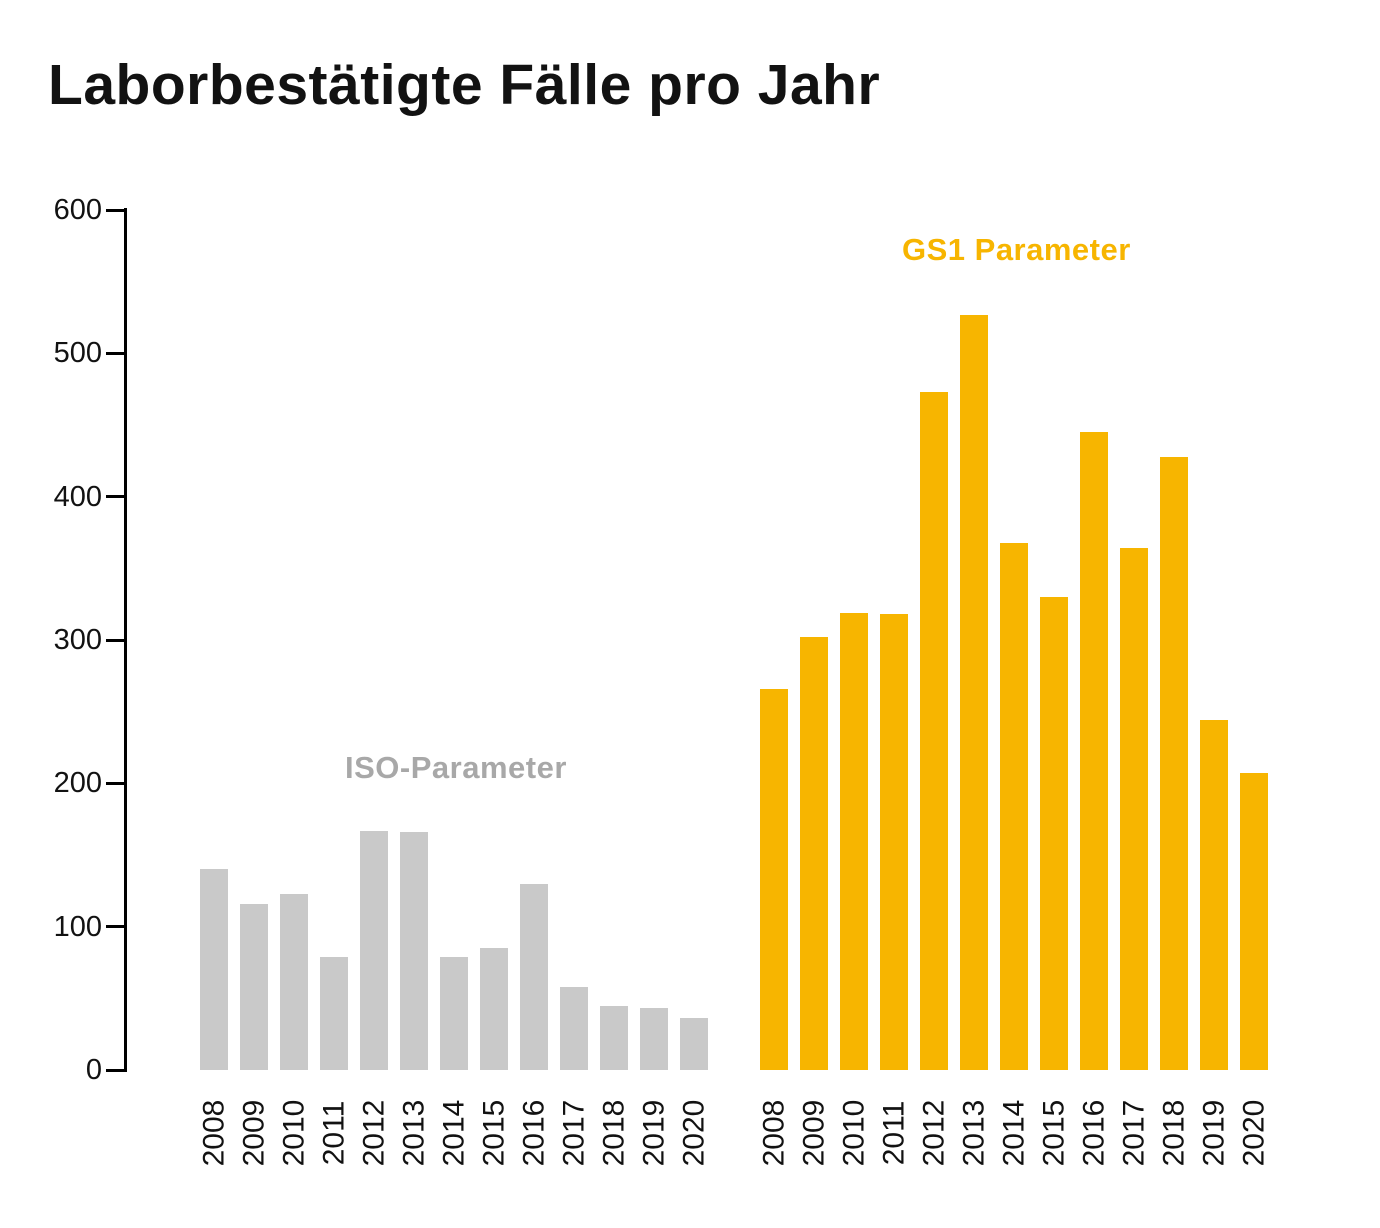 The image size is (1380, 1228). Describe the element at coordinates (456, 767) in the screenshot. I see `series-label-iso-parameter: ISO-Parameter` at that location.